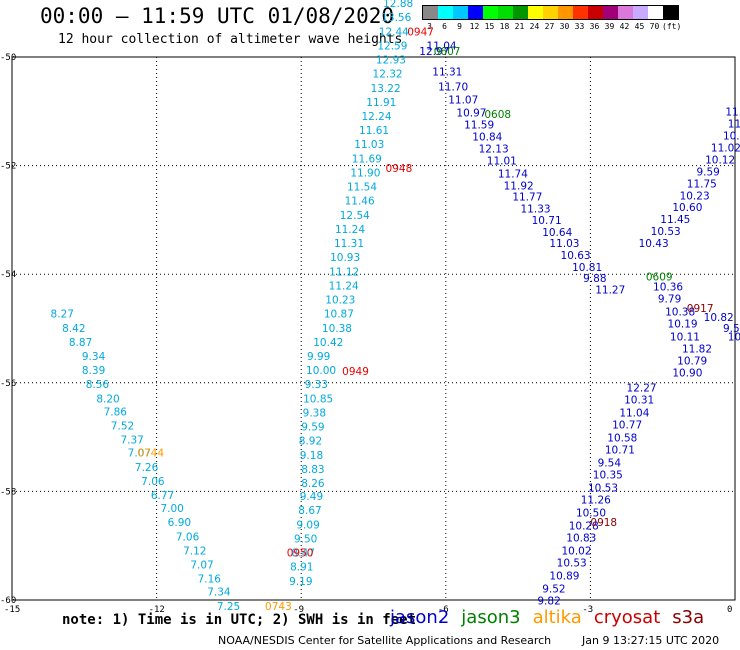 The width and height of the screenshot is (740, 650). What do you see at coordinates (8, 384) in the screenshot?
I see `y-tick-label: -56` at bounding box center [8, 384].